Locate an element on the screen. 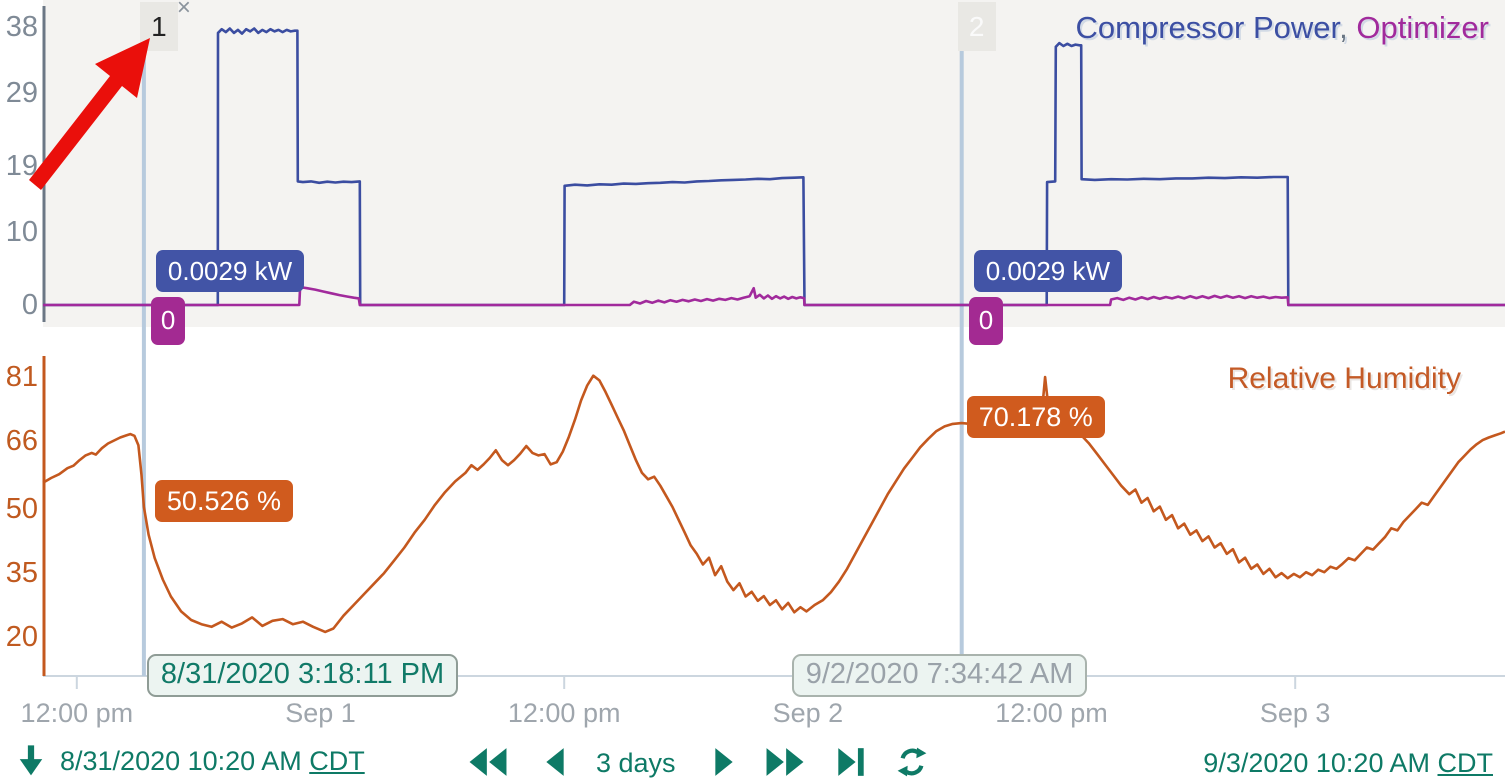 This screenshot has width=1505, height=784. cursor-1-timestamp: 8/31/2020 3:18:11 PM is located at coordinates (302, 675).